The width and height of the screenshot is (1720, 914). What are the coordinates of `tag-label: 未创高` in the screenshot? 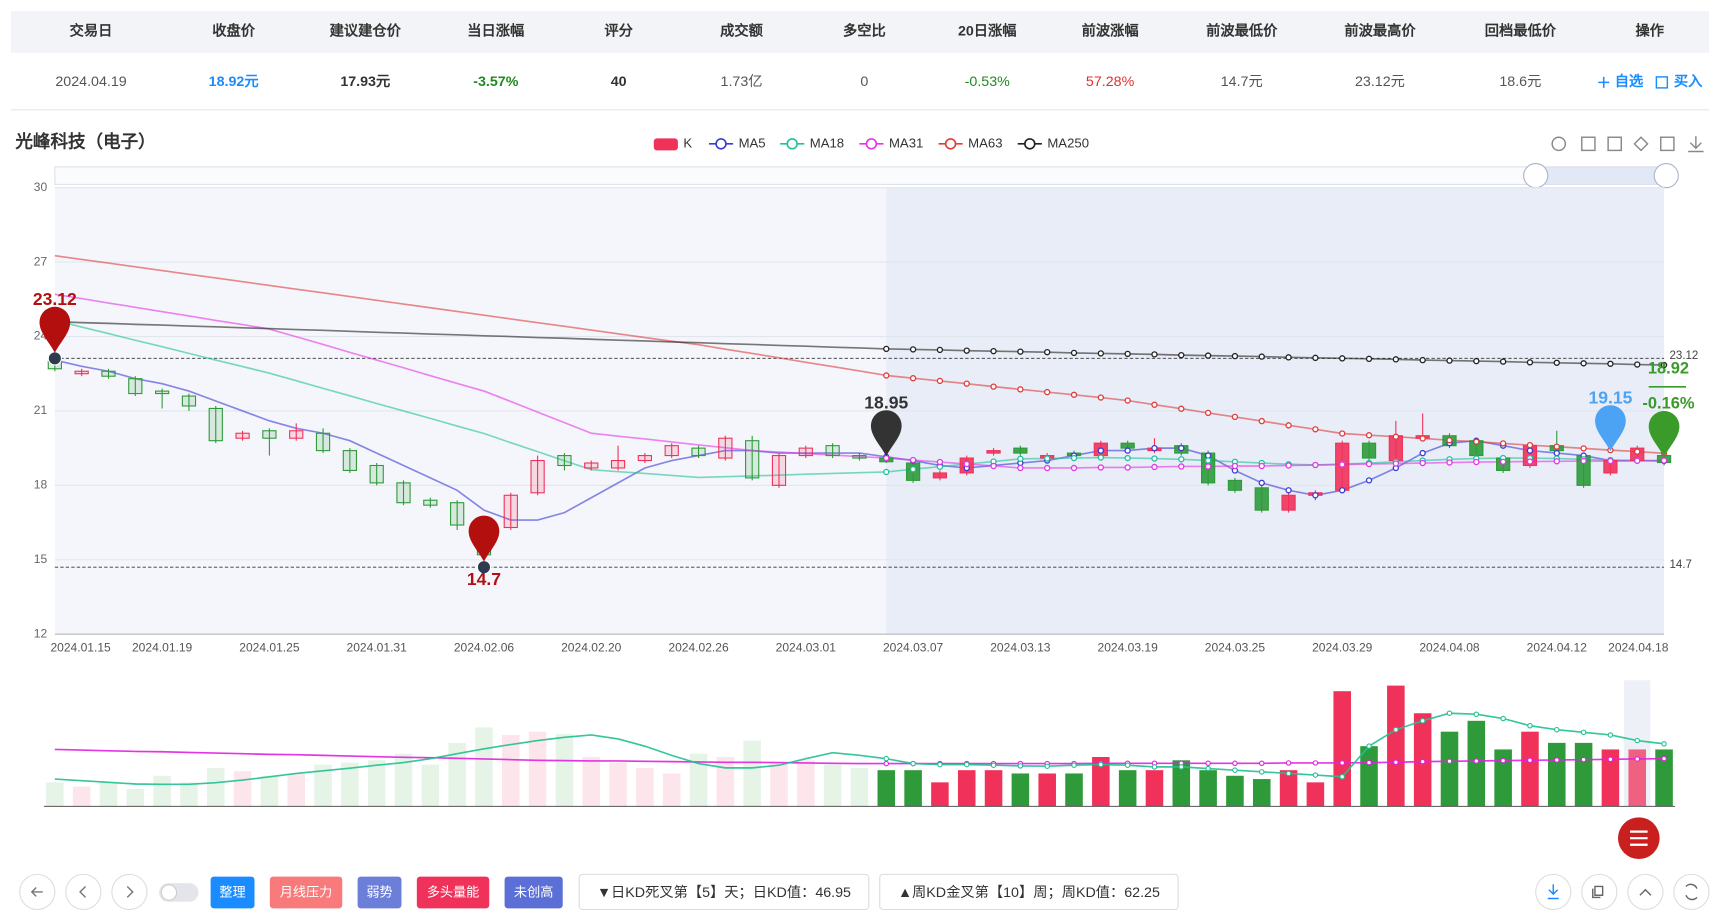 It's located at (533, 892).